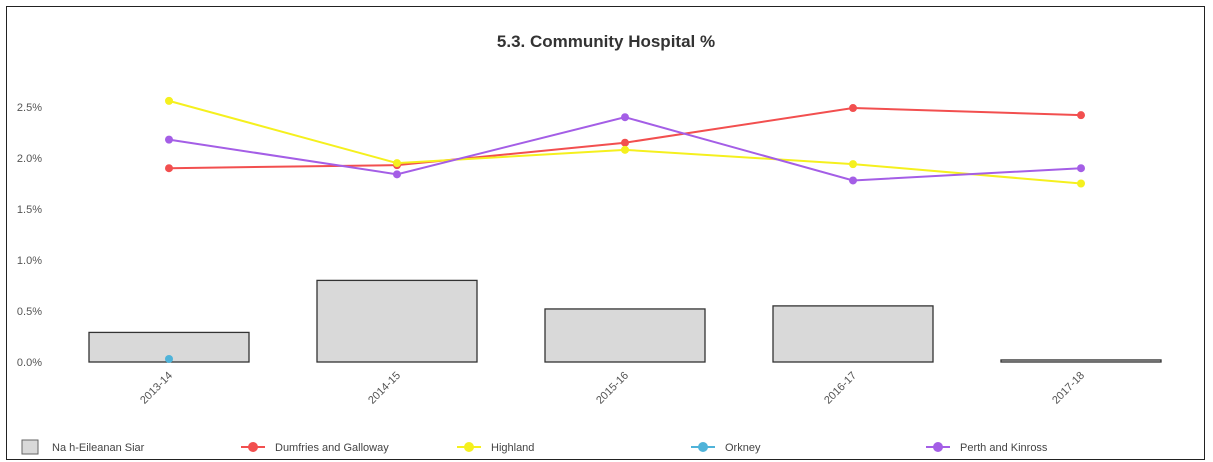 This screenshot has height=462, width=1213. What do you see at coordinates (29, 108) in the screenshot?
I see `y-tick-label: 2.5%` at bounding box center [29, 108].